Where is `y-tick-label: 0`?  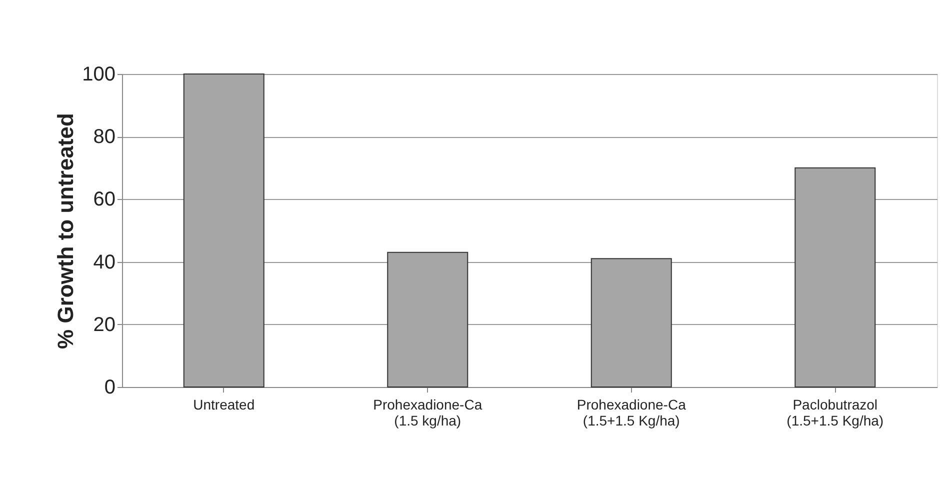 y-tick-label: 0 is located at coordinates (110, 387).